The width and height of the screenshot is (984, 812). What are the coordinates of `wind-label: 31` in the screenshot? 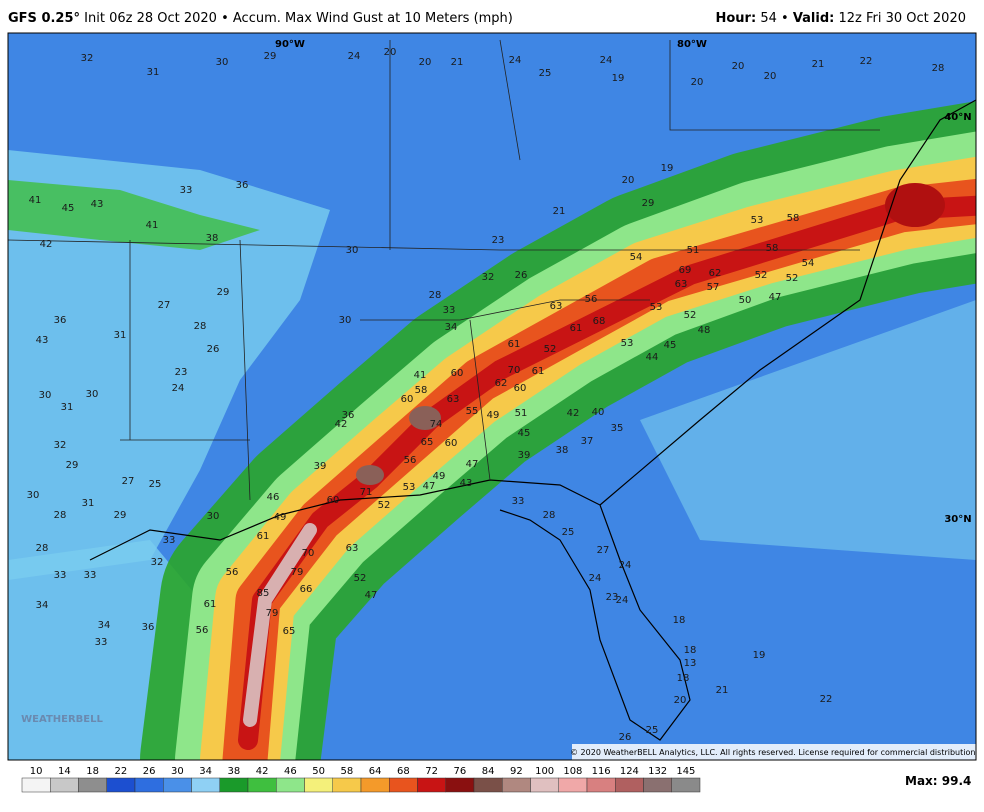 It's located at (67, 407).